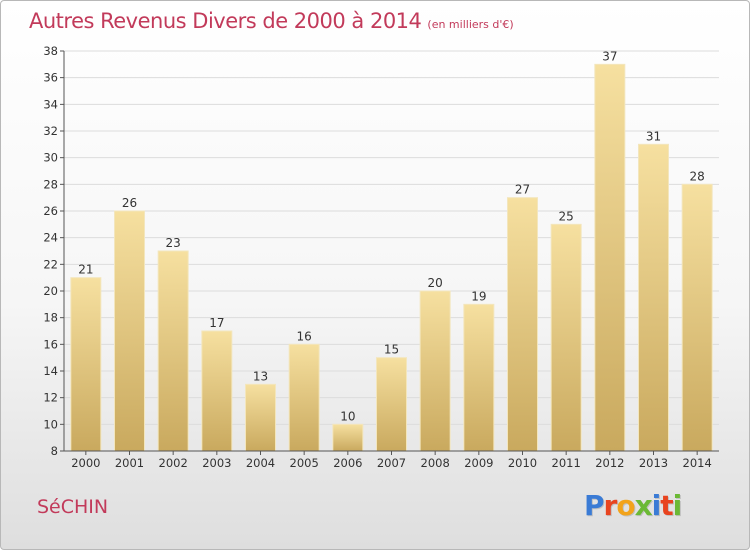 The height and width of the screenshot is (550, 750). Describe the element at coordinates (50, 131) in the screenshot. I see `y-tick-label: 32` at that location.